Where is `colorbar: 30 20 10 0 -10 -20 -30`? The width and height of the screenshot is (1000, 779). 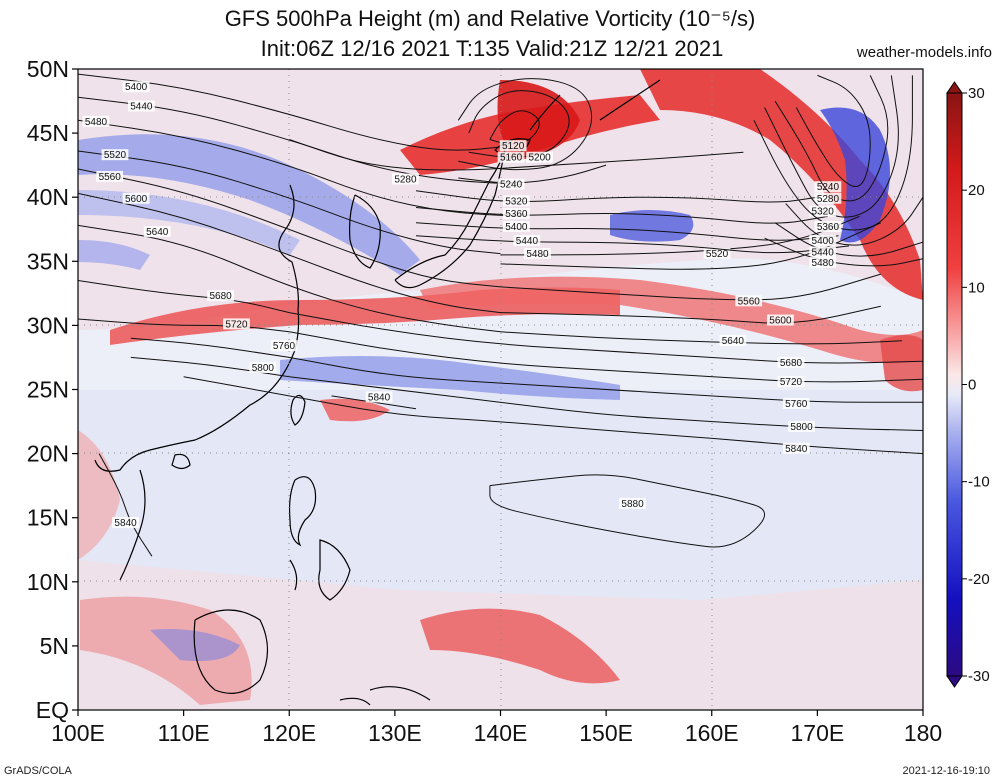
colorbar: 30 20 10 0 -10 -20 -30 is located at coordinates (968, 384).